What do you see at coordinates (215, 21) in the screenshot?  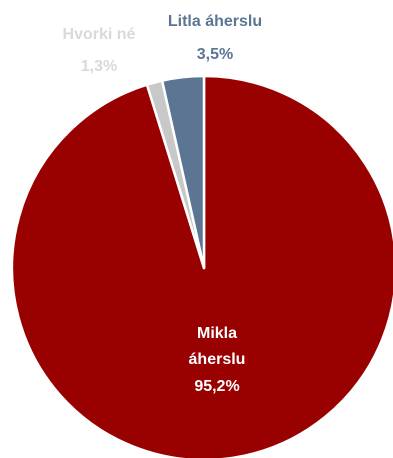 I see `label-litla-name: Litla áherslu` at bounding box center [215, 21].